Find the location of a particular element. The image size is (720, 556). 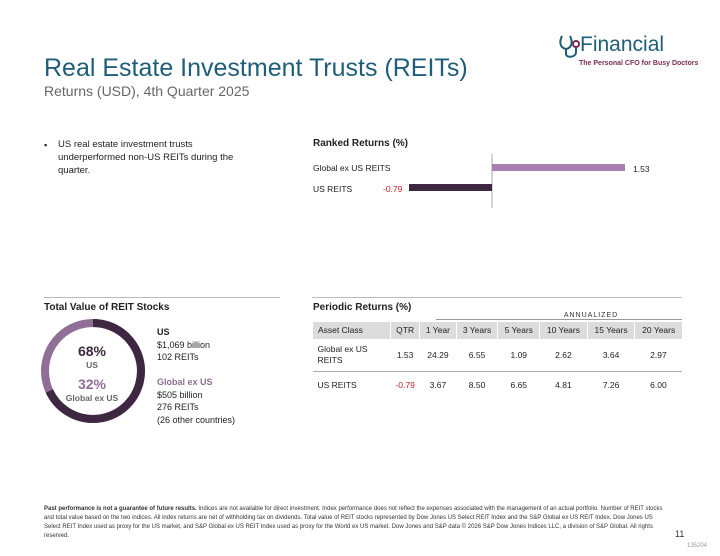

us-details-count: 102 REITs is located at coordinates (178, 357).